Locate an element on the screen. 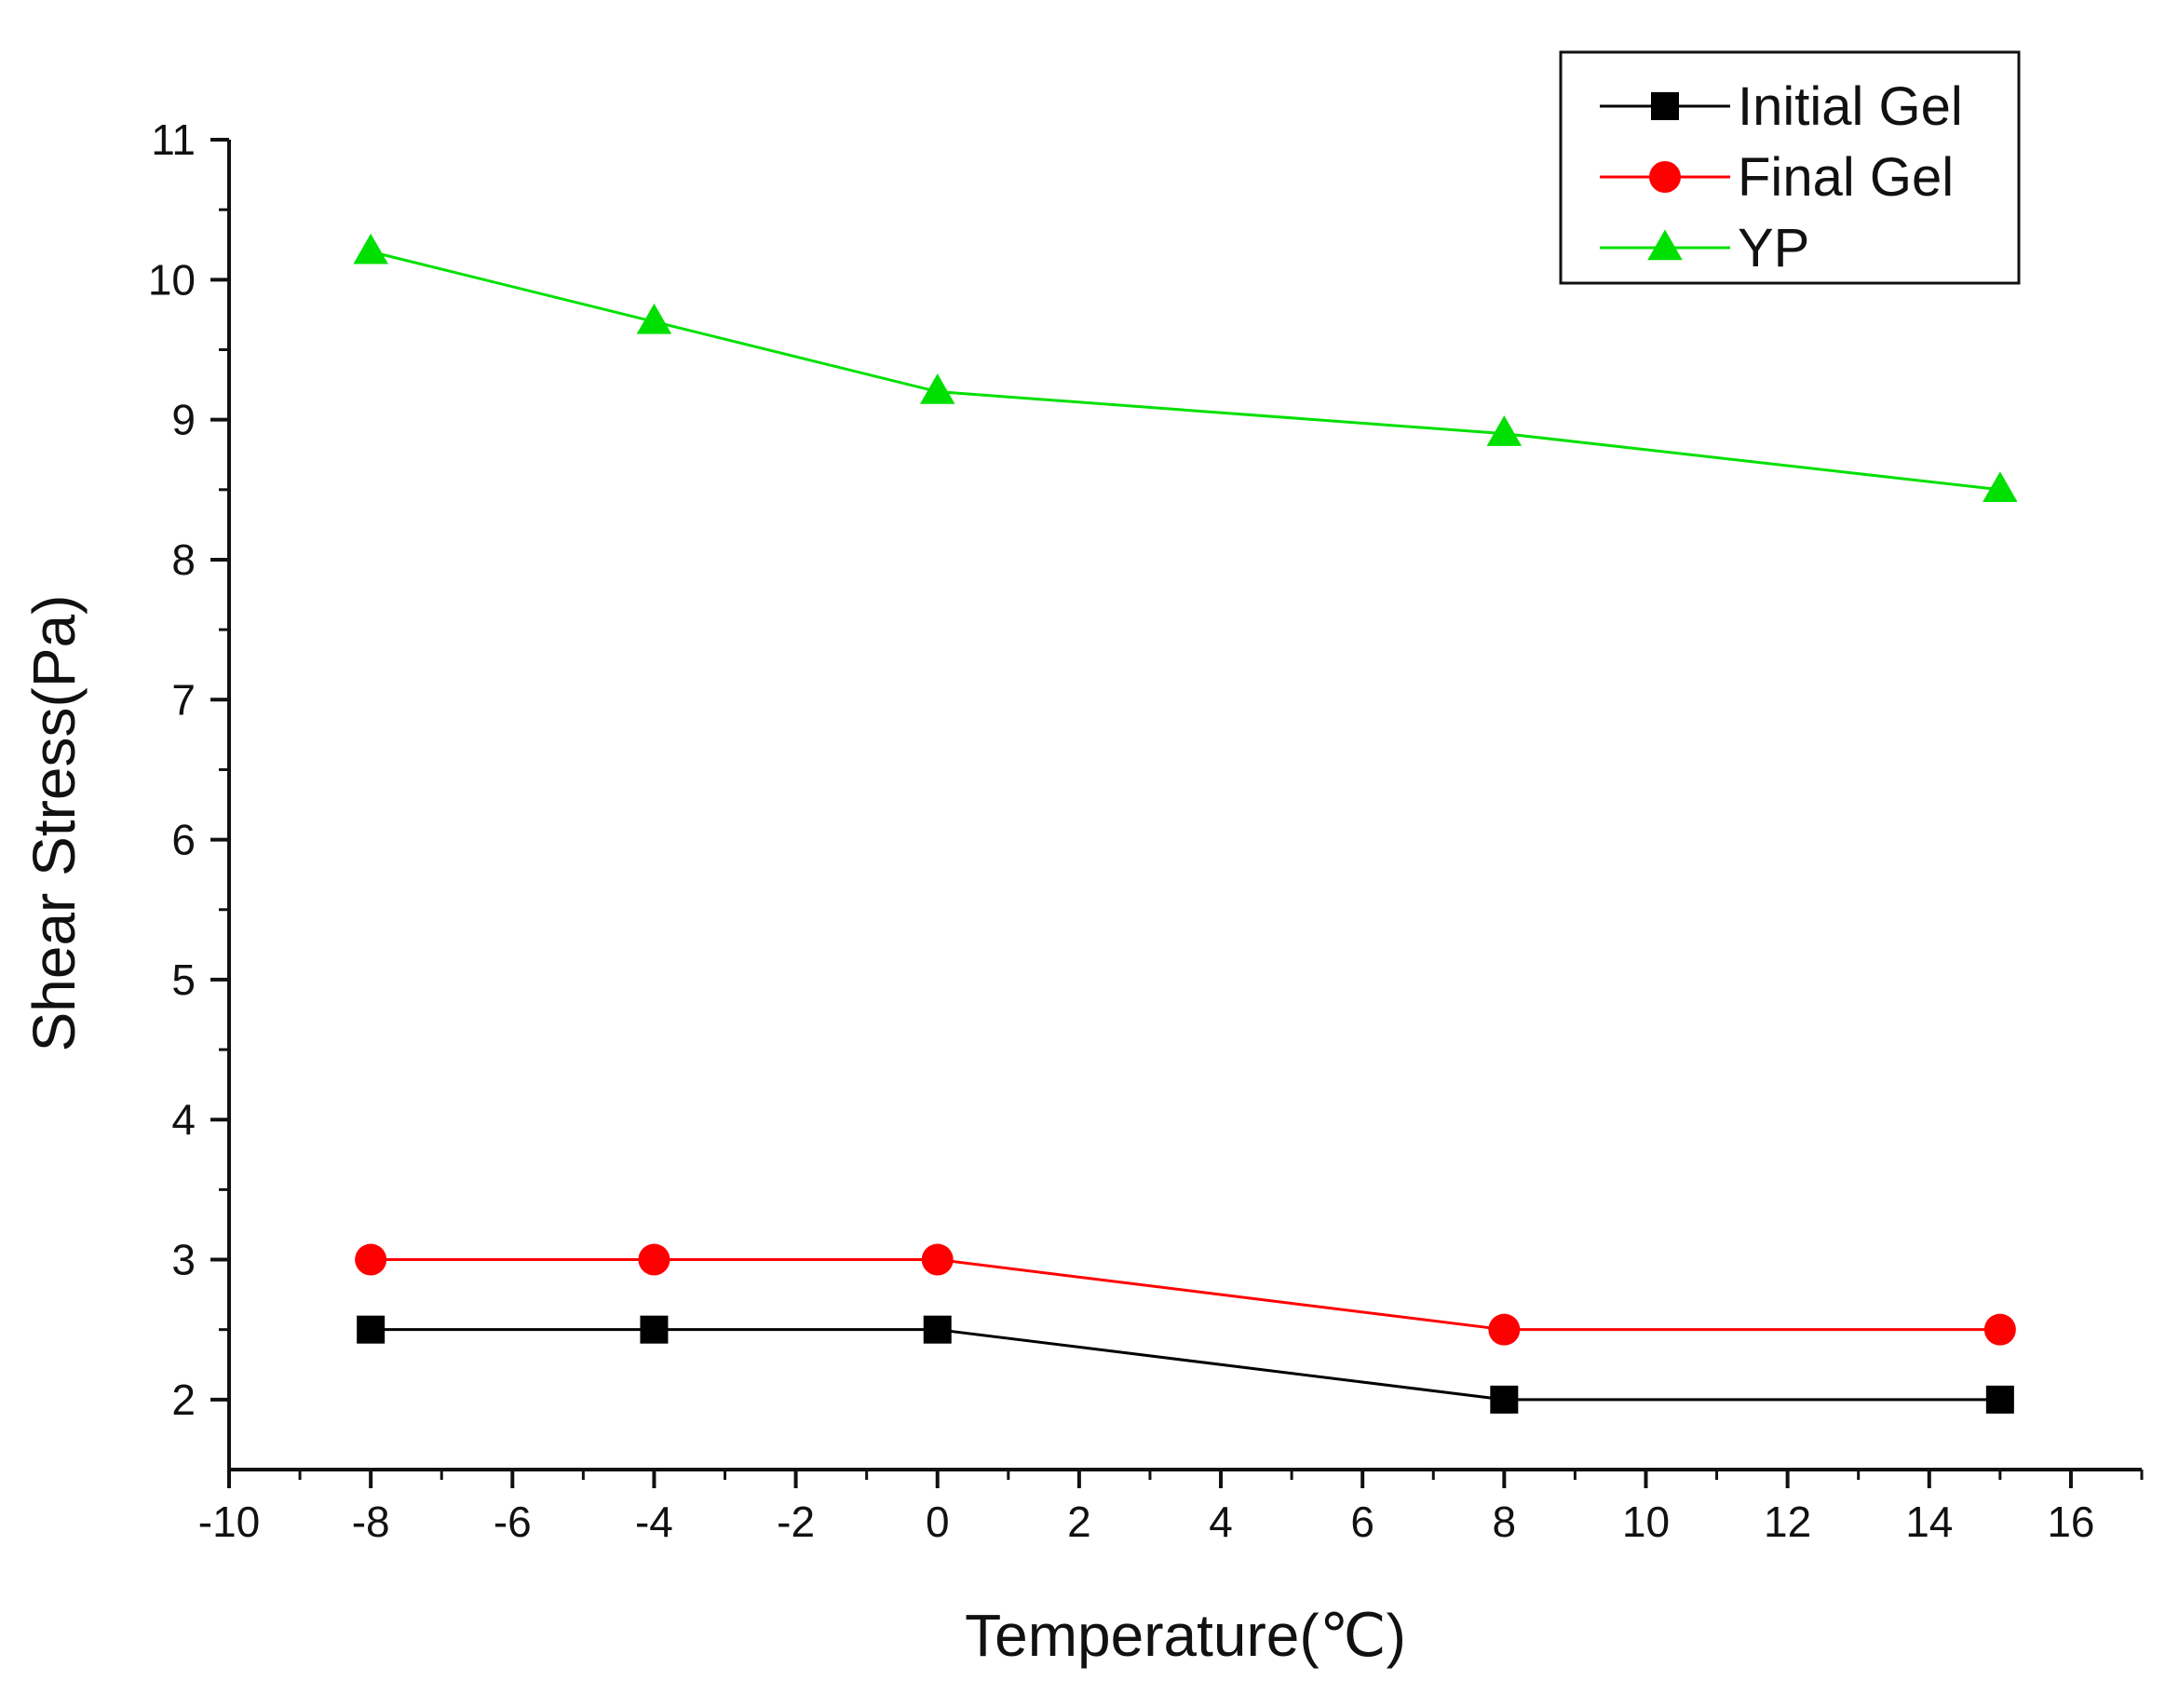 Image resolution: width=2179 pixels, height=1708 pixels. y-tick-label: 9 is located at coordinates (183, 420).